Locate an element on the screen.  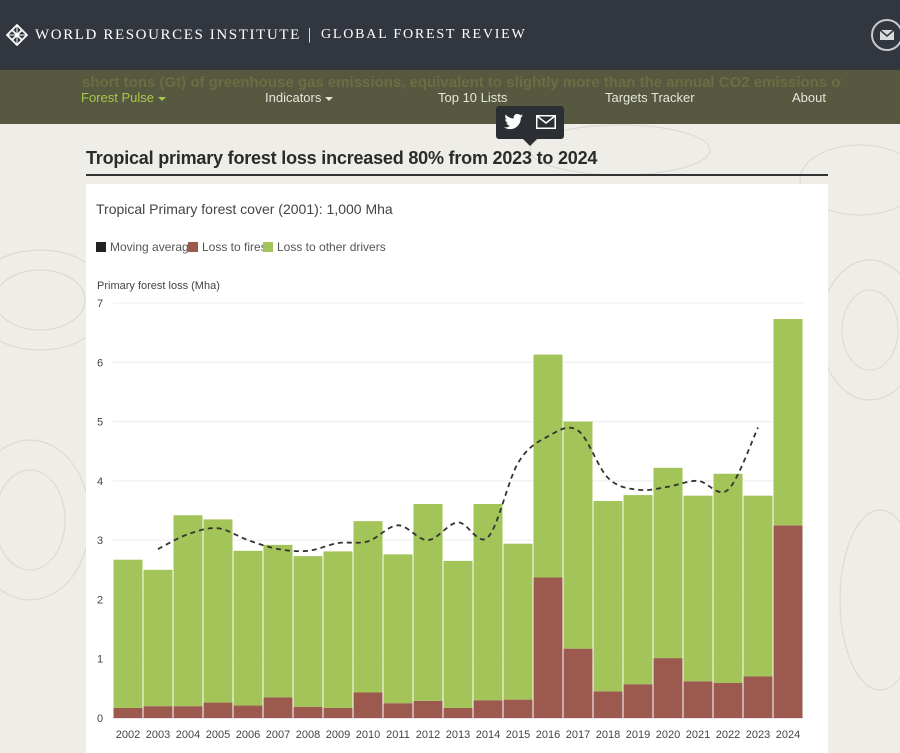
nav-item-indicators: Indicators is located at coordinates (299, 97).